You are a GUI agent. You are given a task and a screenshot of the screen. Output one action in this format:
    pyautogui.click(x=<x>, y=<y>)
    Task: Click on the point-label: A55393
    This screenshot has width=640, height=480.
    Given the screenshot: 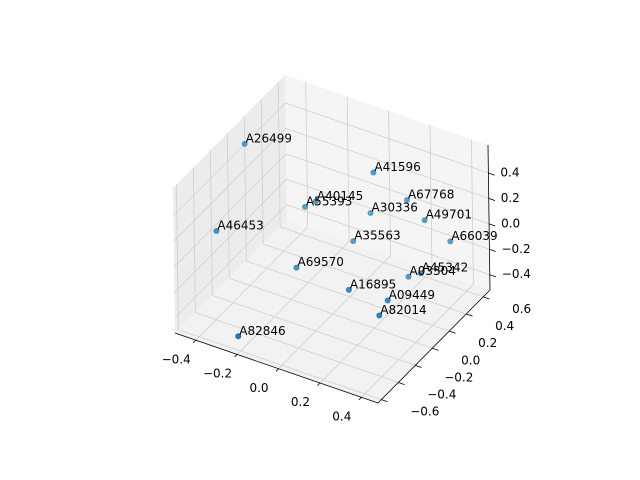 What is the action you would take?
    pyautogui.click(x=329, y=201)
    